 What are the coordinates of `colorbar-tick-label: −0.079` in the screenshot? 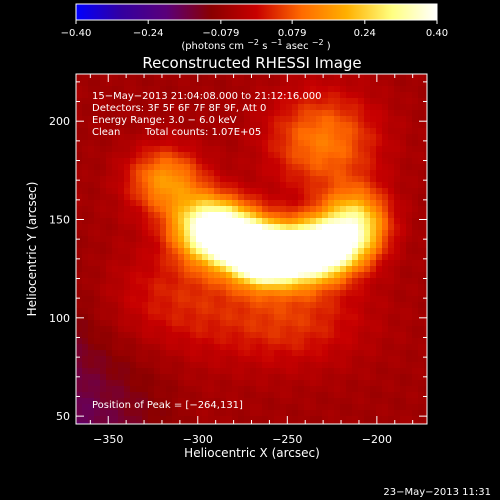 It's located at (220, 33).